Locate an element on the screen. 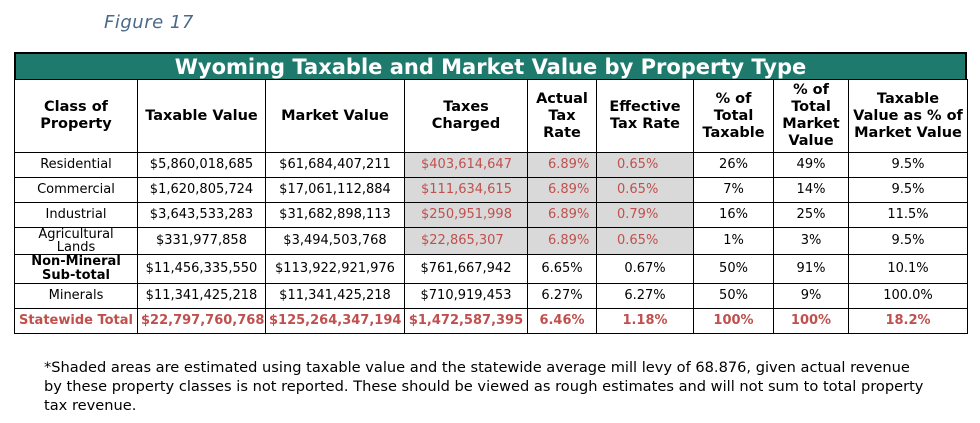 The height and width of the screenshot is (423, 980). cell-ratio: 10.1% is located at coordinates (908, 269).